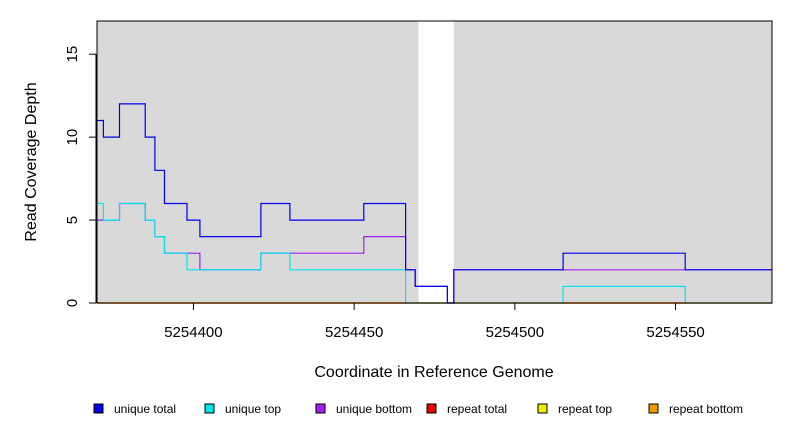 This screenshot has width=792, height=432. What do you see at coordinates (72, 303) in the screenshot?
I see `y-tick-label: 0` at bounding box center [72, 303].